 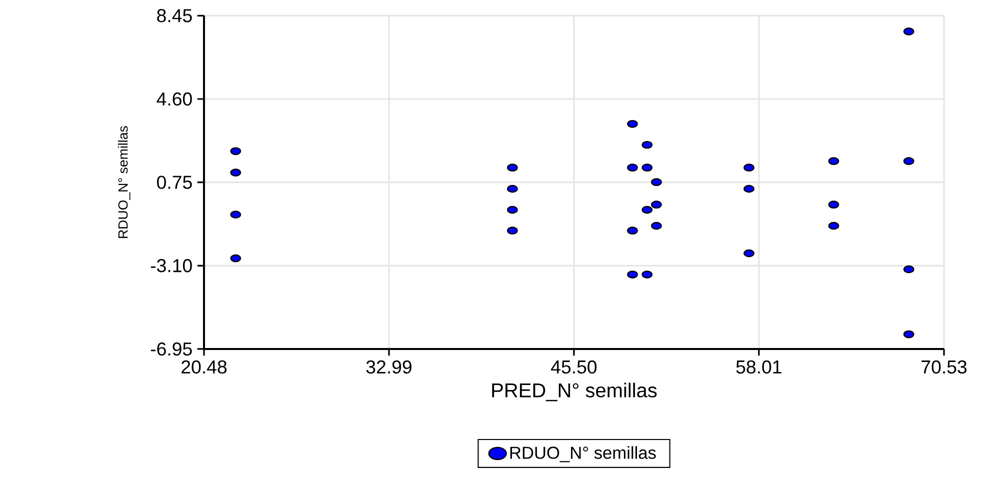 What do you see at coordinates (174, 99) in the screenshot?
I see `y-tick-label: 4.60` at bounding box center [174, 99].